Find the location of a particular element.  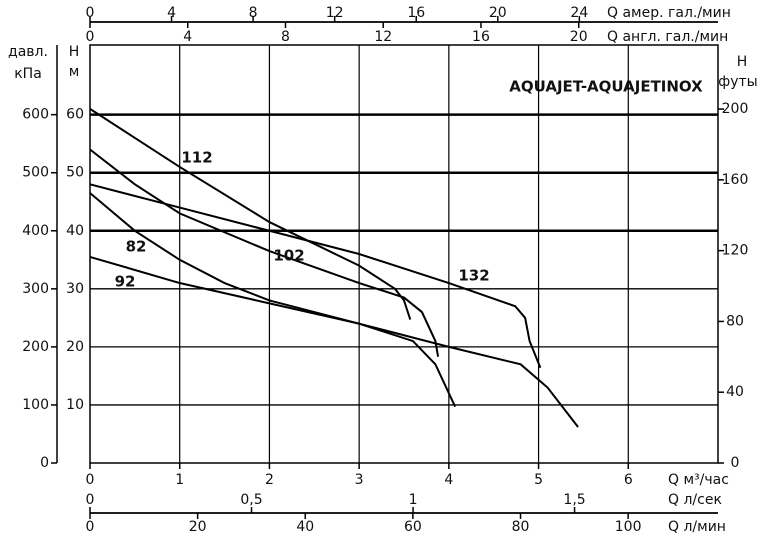

x-tick-label: 3 is located at coordinates (359, 480).